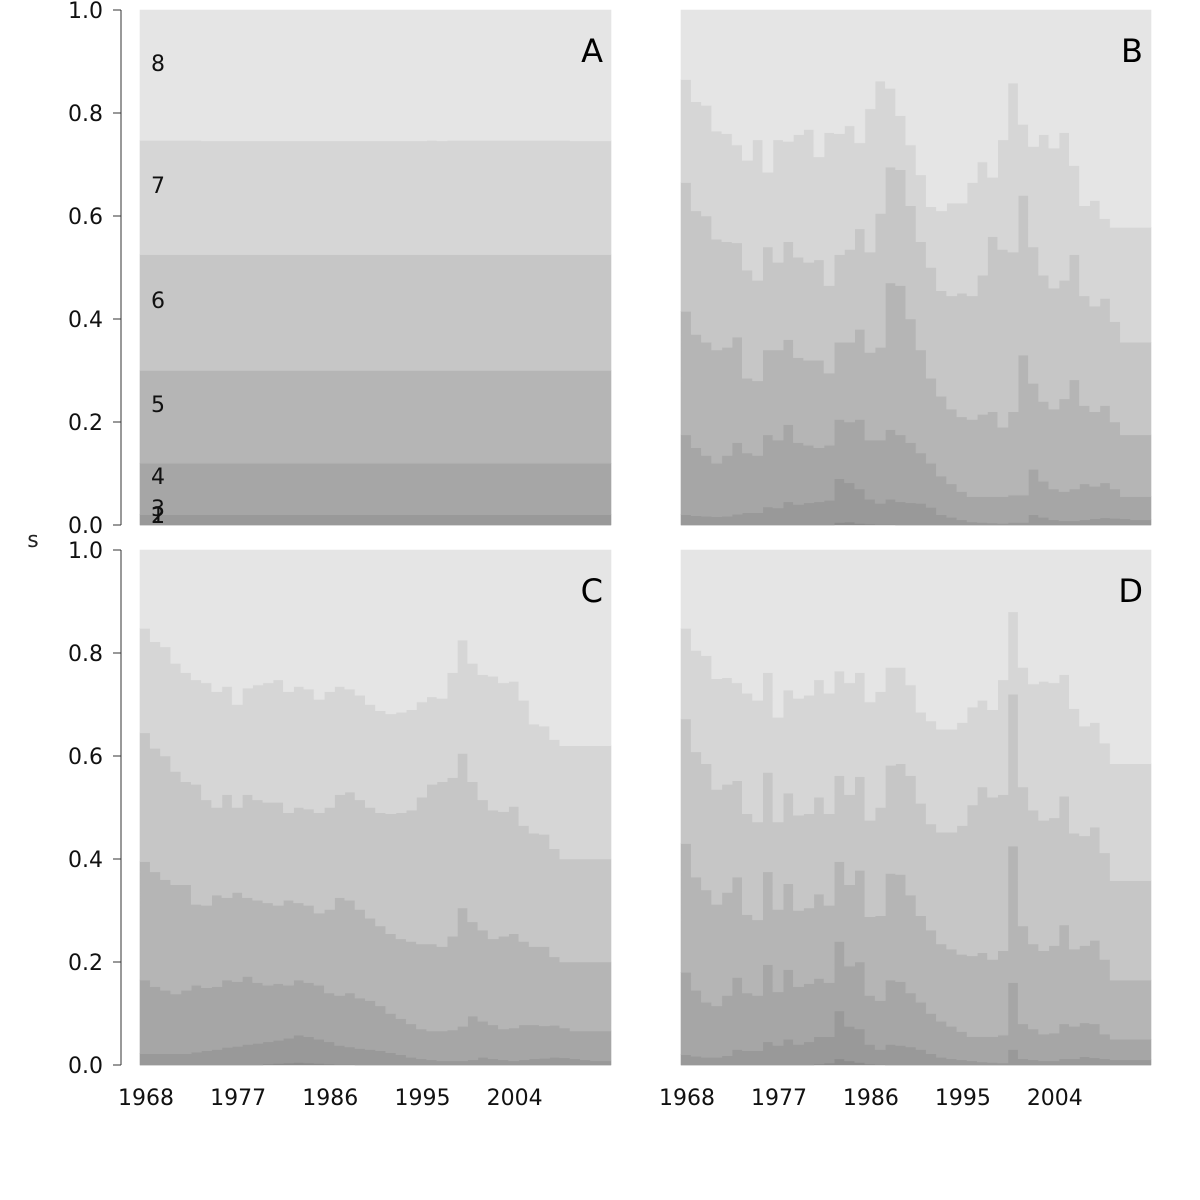 Image resolution: width=1200 pixels, height=1200 pixels. I want to click on band-2-area, so click(375, 520).